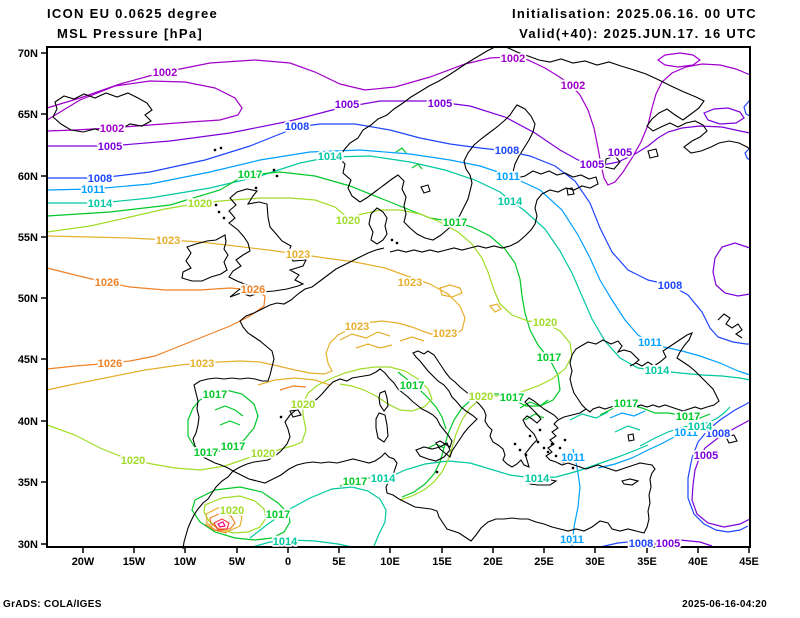 Image resolution: width=800 pixels, height=618 pixels. Describe the element at coordinates (130, 33) in the screenshot. I see `title-field: MSL Pressure [hPa]` at that location.